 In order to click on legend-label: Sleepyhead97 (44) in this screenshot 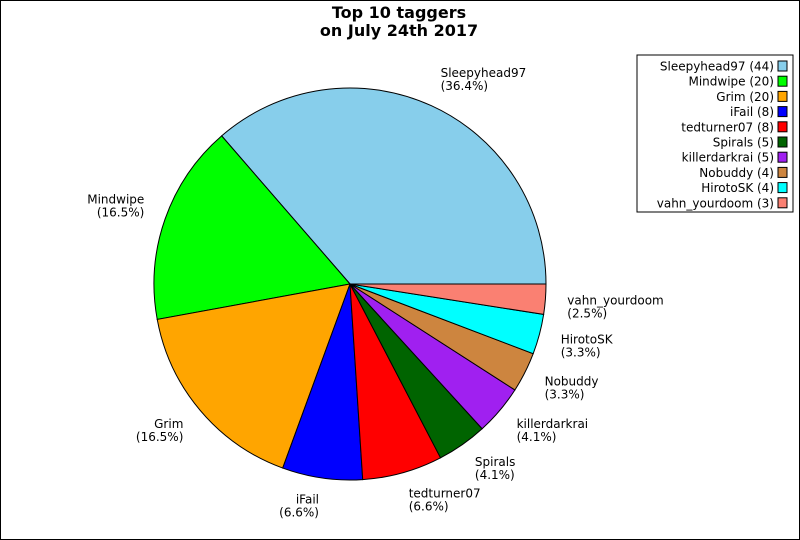, I will do `click(717, 67)`.